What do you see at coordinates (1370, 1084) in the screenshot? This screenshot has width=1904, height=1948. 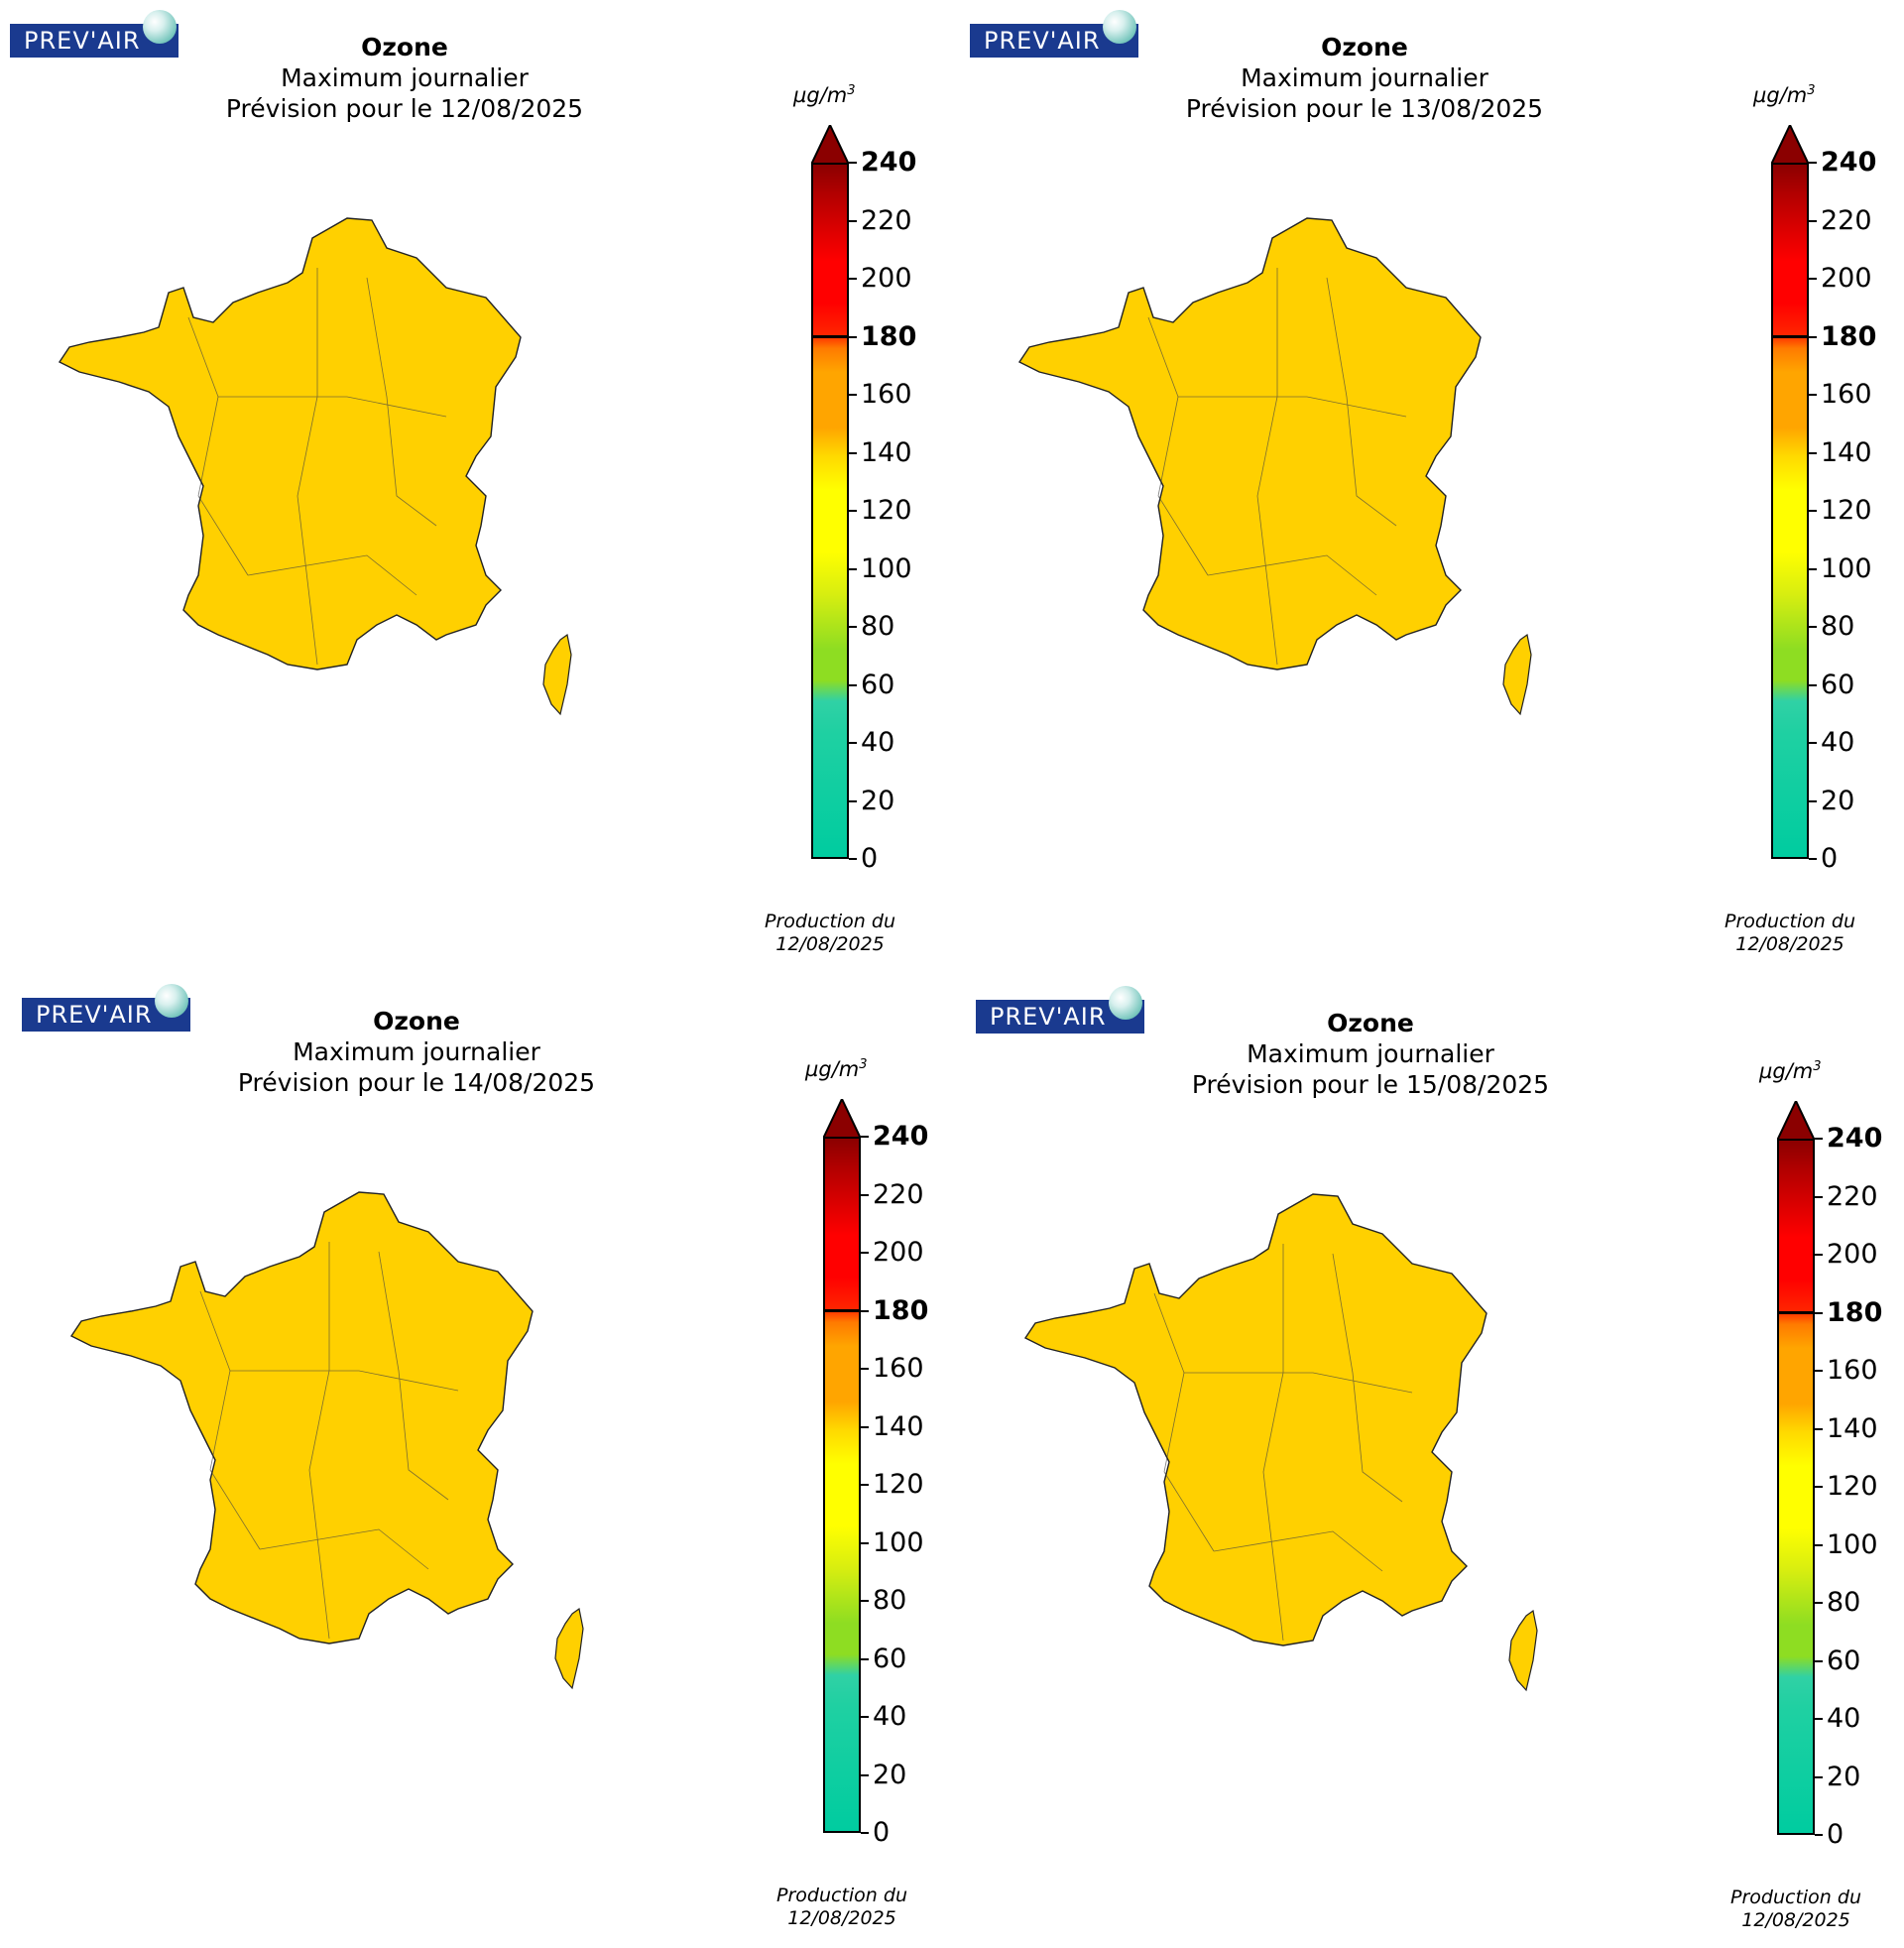 I see `title-forecast-date: Prévision pour le 15/08/2025` at bounding box center [1370, 1084].